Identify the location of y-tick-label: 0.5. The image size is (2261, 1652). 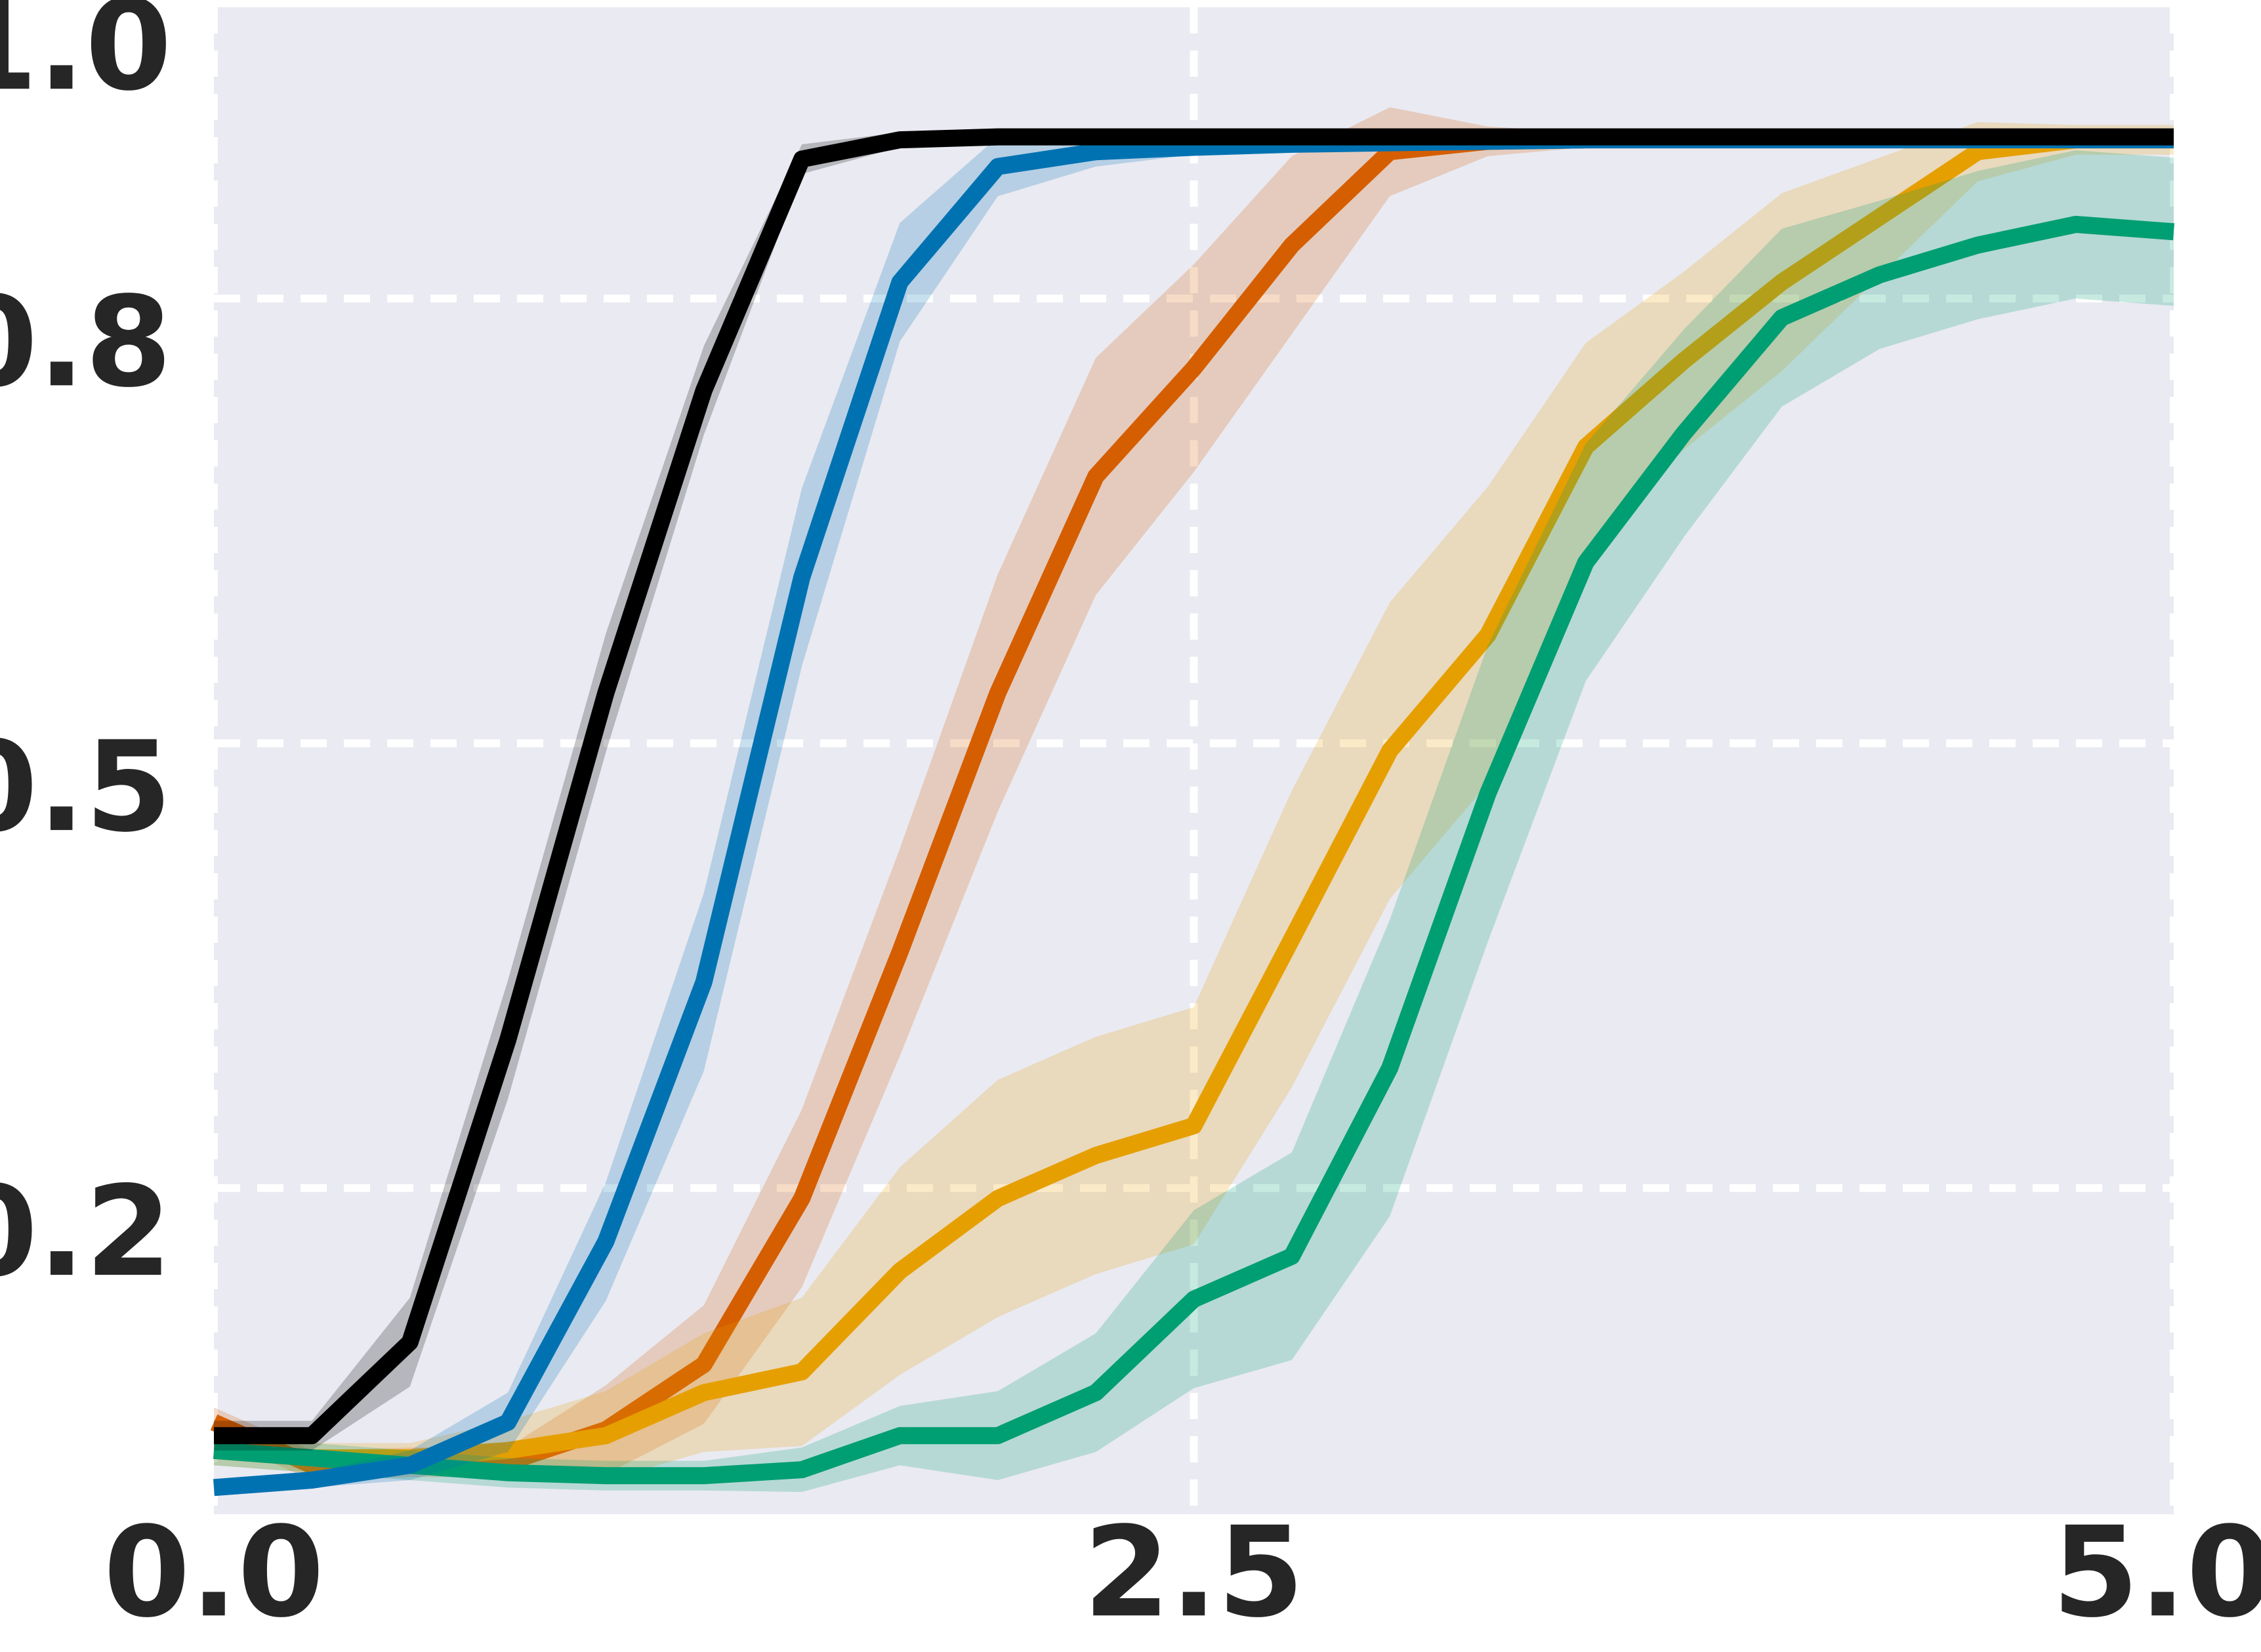
(86, 787).